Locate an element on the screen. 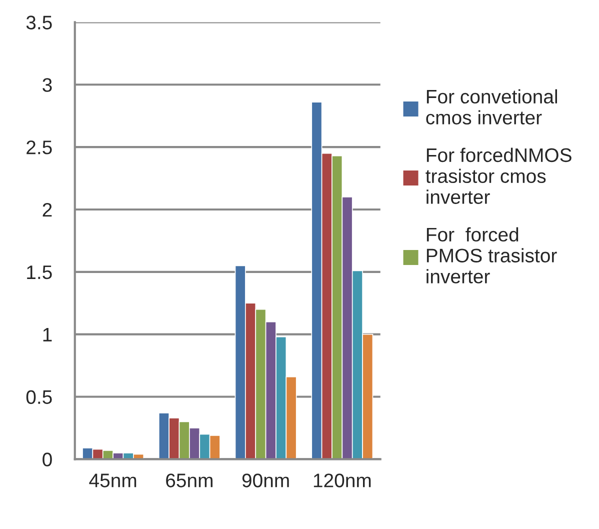 The height and width of the screenshot is (529, 599). y-tick-label: 1.5 is located at coordinates (39, 273).